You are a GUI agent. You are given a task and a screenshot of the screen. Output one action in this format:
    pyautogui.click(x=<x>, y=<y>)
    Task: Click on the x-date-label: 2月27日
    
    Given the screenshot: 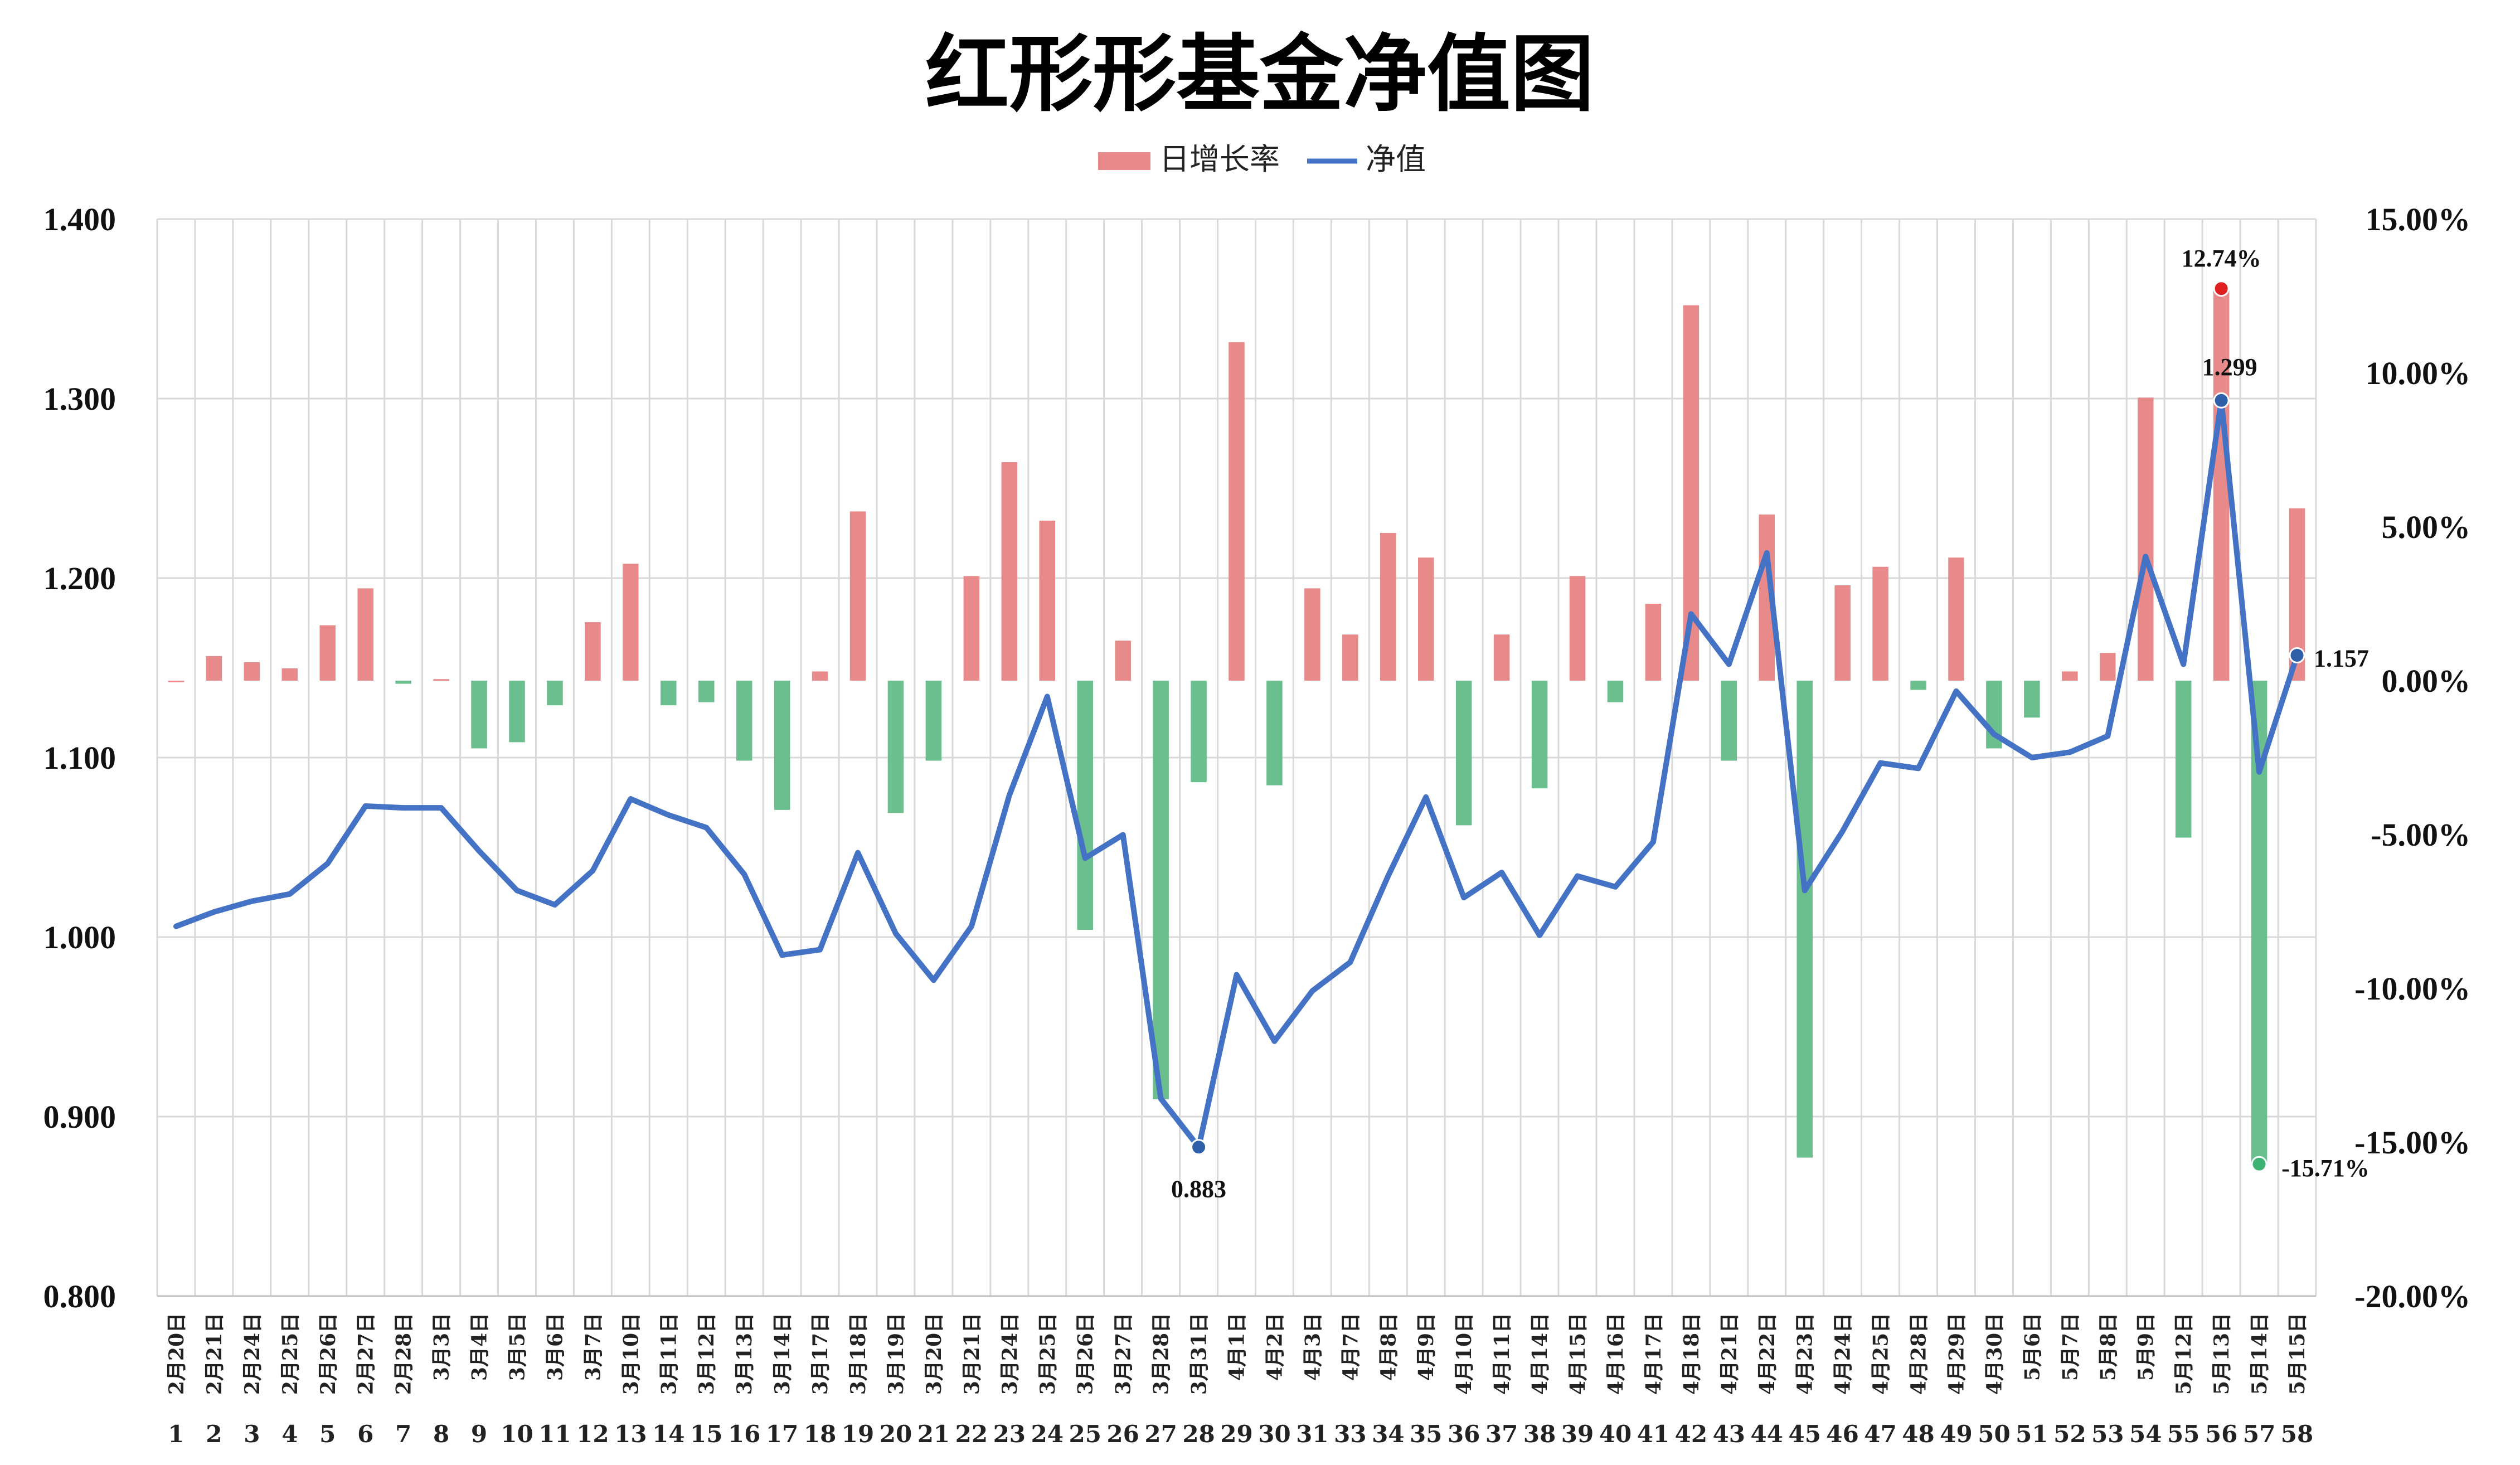 What is the action you would take?
    pyautogui.click(x=366, y=1354)
    